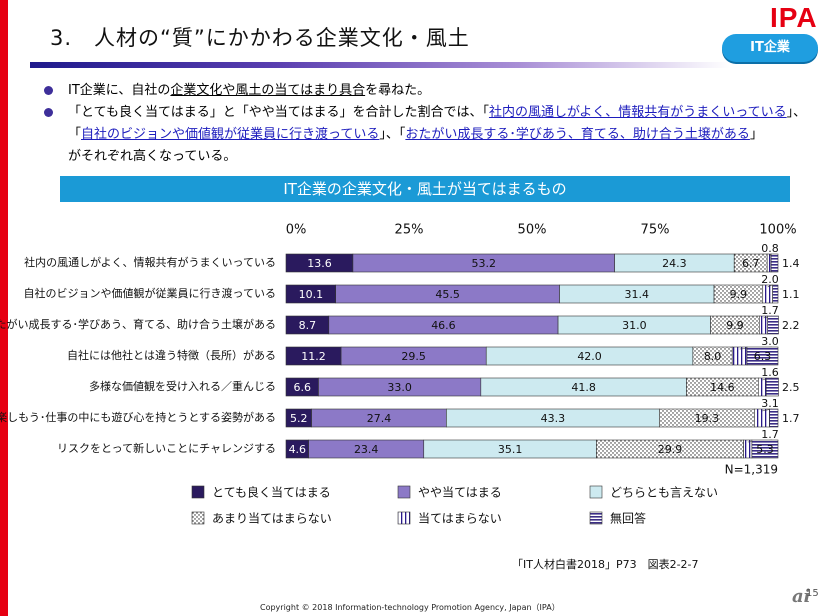 Image resolution: width=823 pixels, height=616 pixels. I want to click on legend-label: やや当てはまる, so click(460, 493).